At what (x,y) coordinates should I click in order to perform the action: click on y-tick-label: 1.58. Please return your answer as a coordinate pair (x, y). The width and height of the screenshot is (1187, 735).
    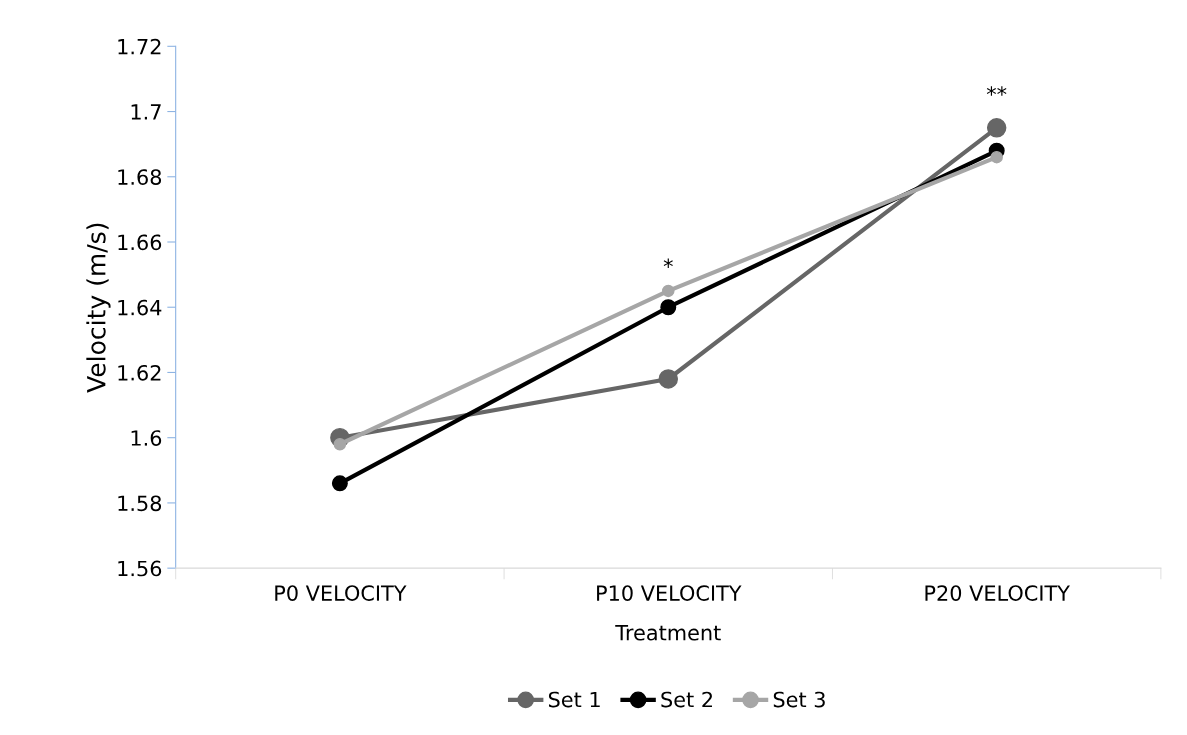
    Looking at the image, I should click on (140, 503).